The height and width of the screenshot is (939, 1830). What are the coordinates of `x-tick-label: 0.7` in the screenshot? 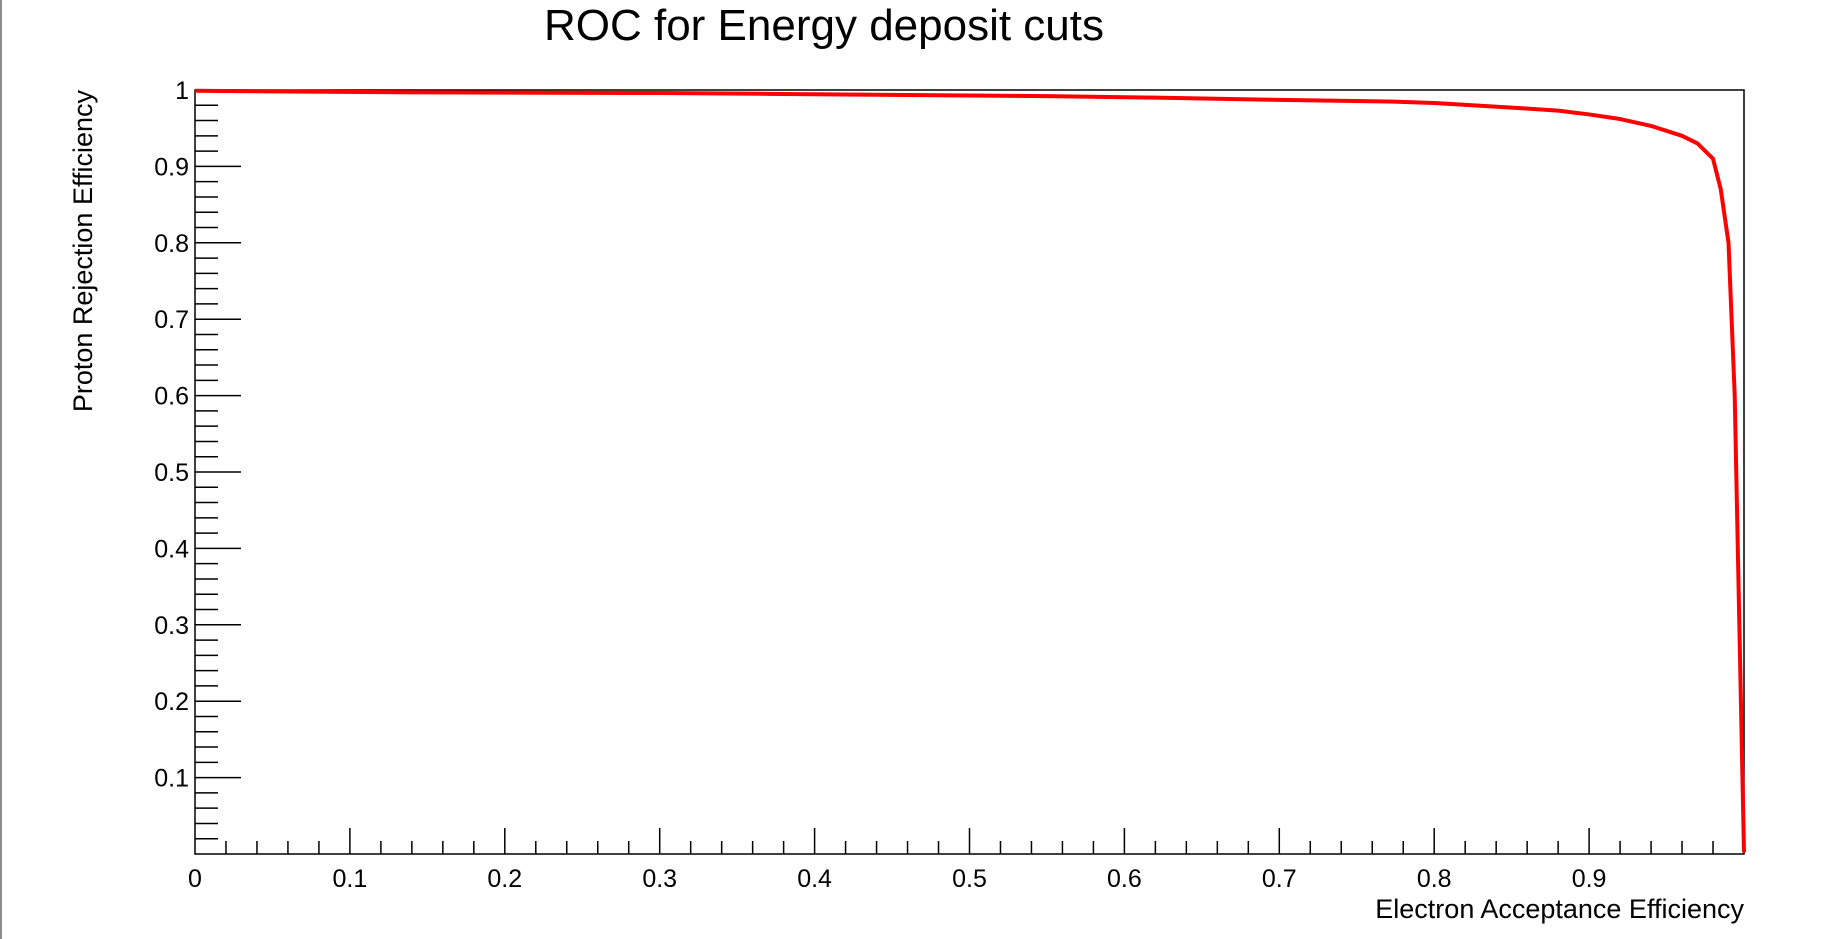 It's located at (1279, 879).